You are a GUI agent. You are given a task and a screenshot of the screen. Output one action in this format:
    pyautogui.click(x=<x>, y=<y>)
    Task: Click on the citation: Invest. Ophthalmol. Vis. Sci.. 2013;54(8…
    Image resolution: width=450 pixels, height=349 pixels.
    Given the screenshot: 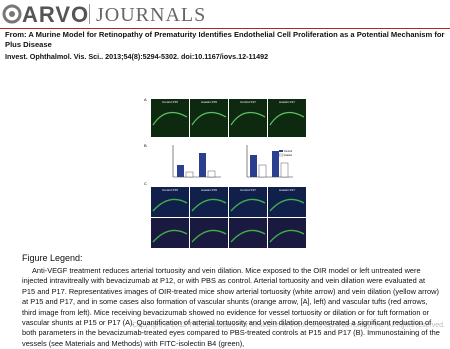 What is the action you would take?
    pyautogui.click(x=137, y=56)
    